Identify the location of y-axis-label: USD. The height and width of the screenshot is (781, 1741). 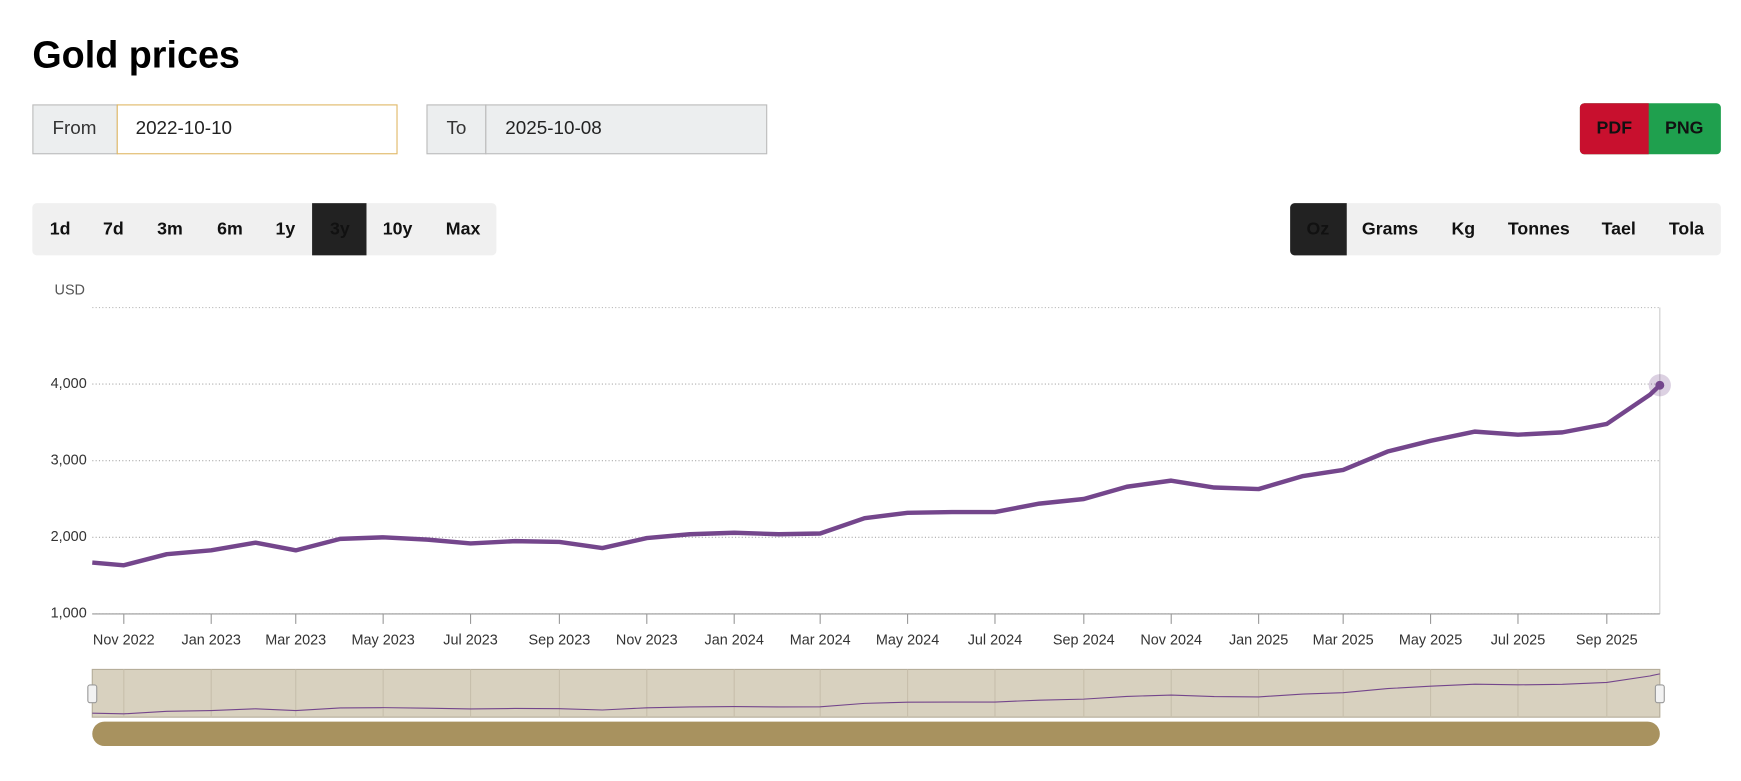
(70, 291).